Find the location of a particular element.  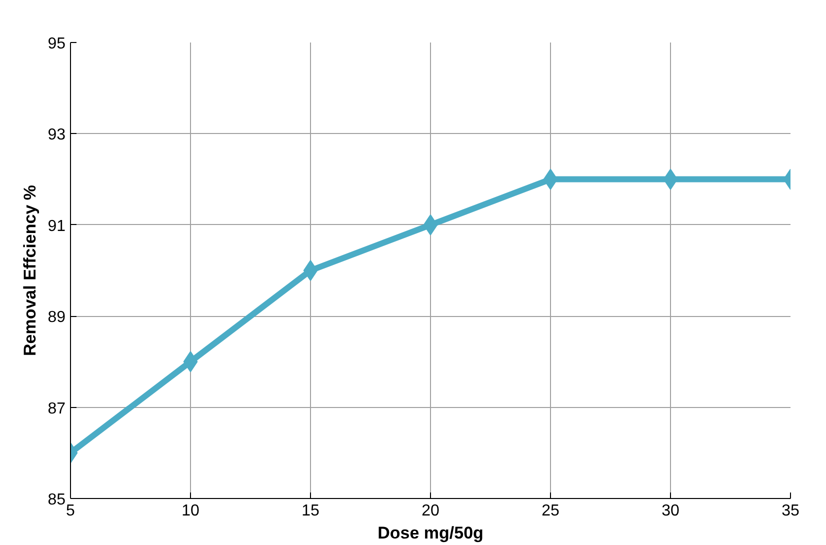

y-tick-label: 87 is located at coordinates (57, 409).